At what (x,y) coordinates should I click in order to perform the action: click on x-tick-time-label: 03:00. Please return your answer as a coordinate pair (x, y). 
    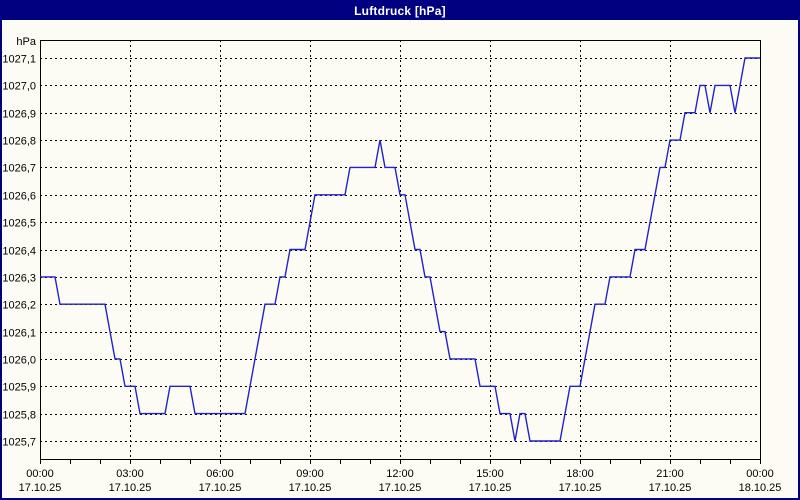
    Looking at the image, I should click on (130, 474).